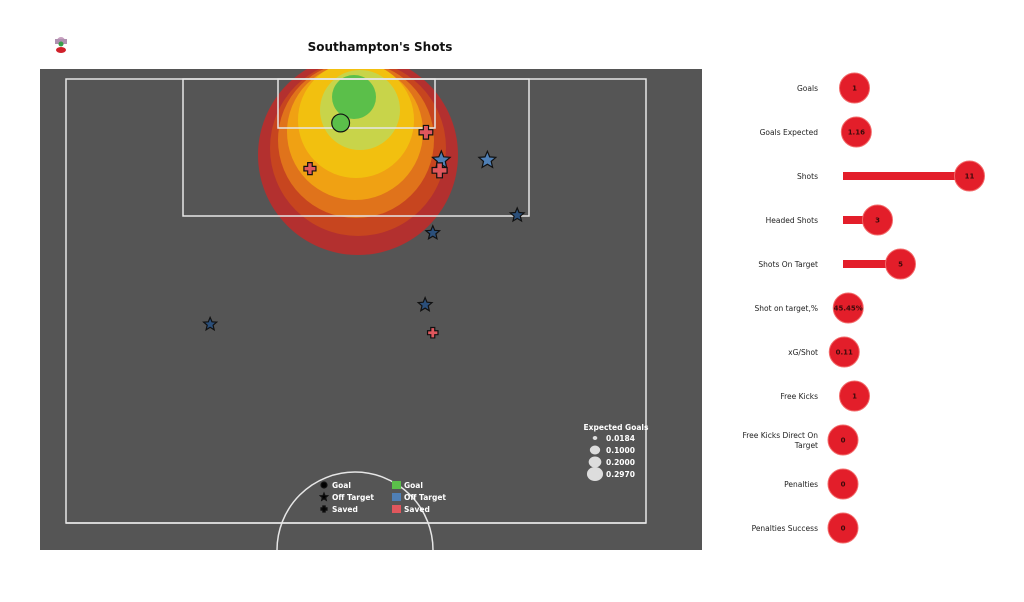 Image resolution: width=1024 pixels, height=602 pixels. Describe the element at coordinates (824, 352) in the screenshot. I see `stat-row: xG/Shot 0.11` at that location.